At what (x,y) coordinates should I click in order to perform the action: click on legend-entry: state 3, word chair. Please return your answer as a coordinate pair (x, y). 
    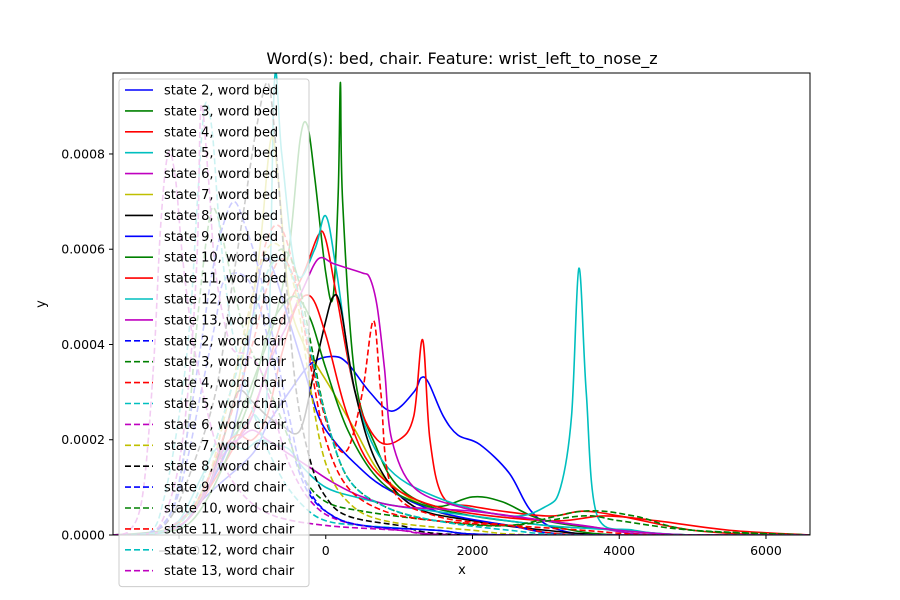
    Looking at the image, I should click on (225, 362).